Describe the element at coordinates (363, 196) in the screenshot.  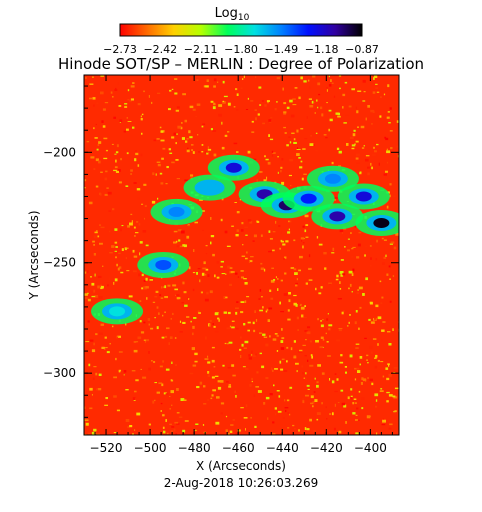
I see `feature-core` at that location.